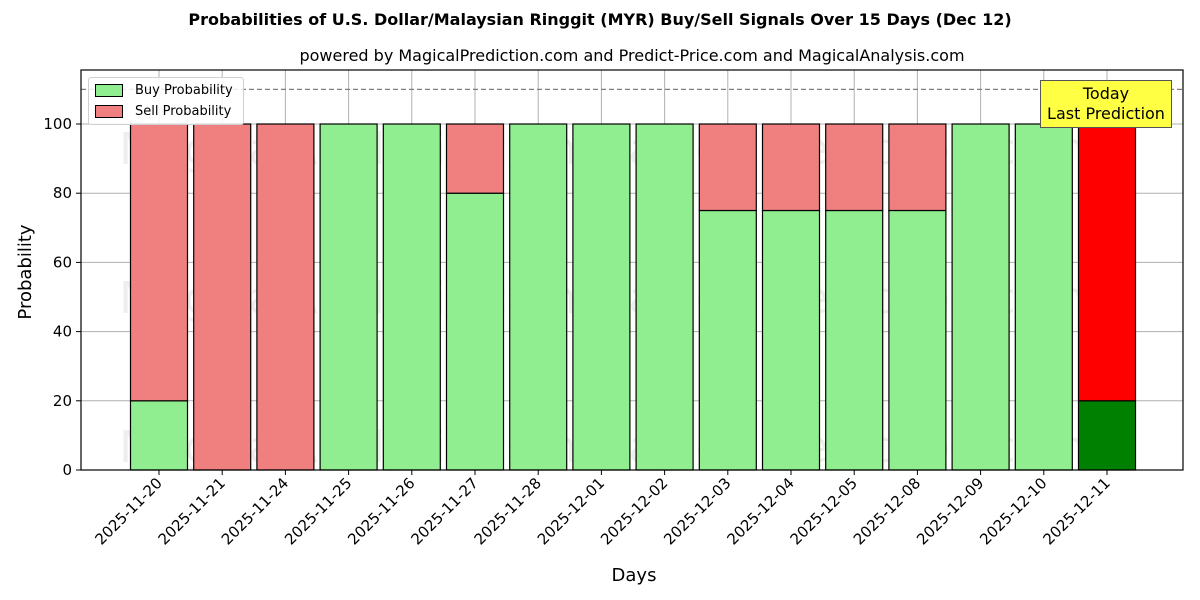 The height and width of the screenshot is (600, 1200). What do you see at coordinates (166, 101) in the screenshot?
I see `legend: Buy Probability Sell Probability` at bounding box center [166, 101].